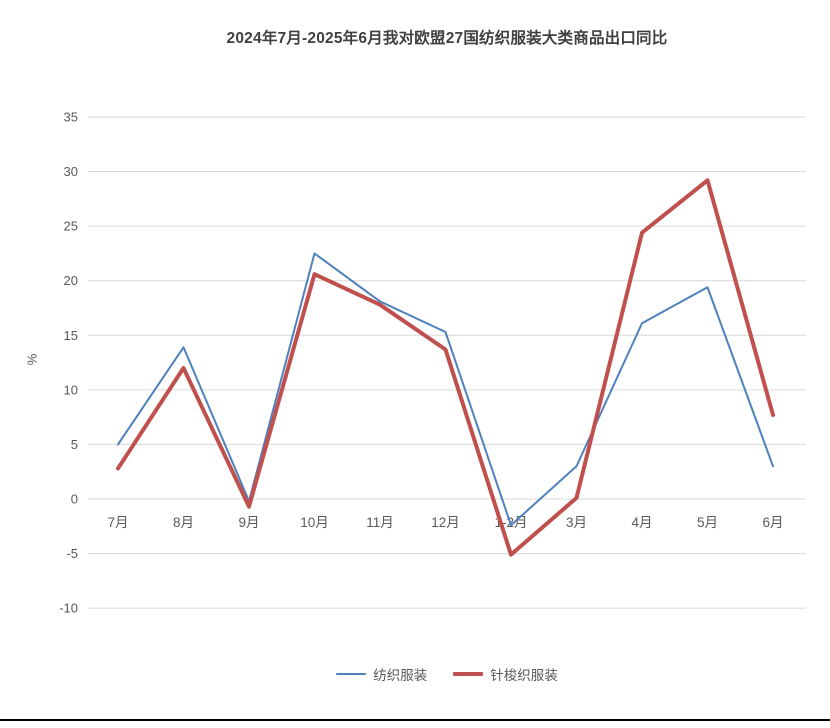  What do you see at coordinates (524, 675) in the screenshot?
I see `legend-label: 针梭织服装` at bounding box center [524, 675].